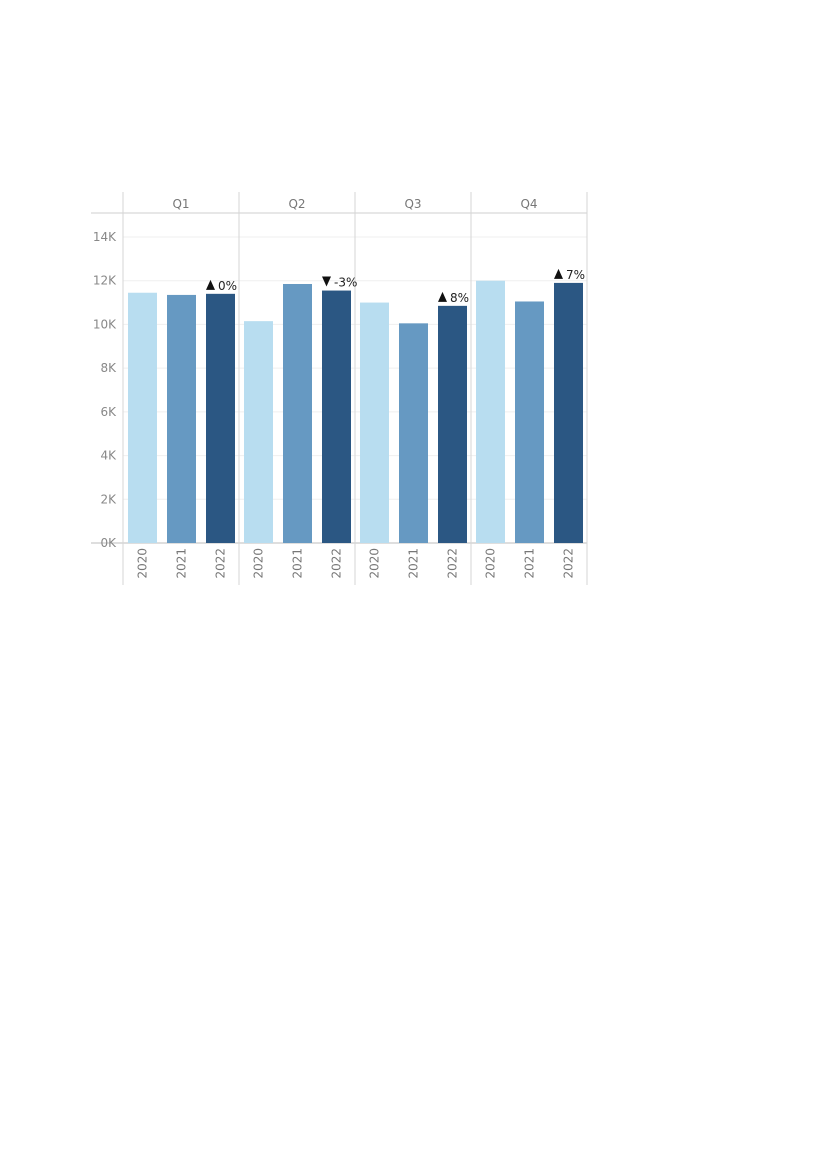 The width and height of the screenshot is (827, 1169). What do you see at coordinates (105, 324) in the screenshot?
I see `y-tick-label: 10K` at bounding box center [105, 324].